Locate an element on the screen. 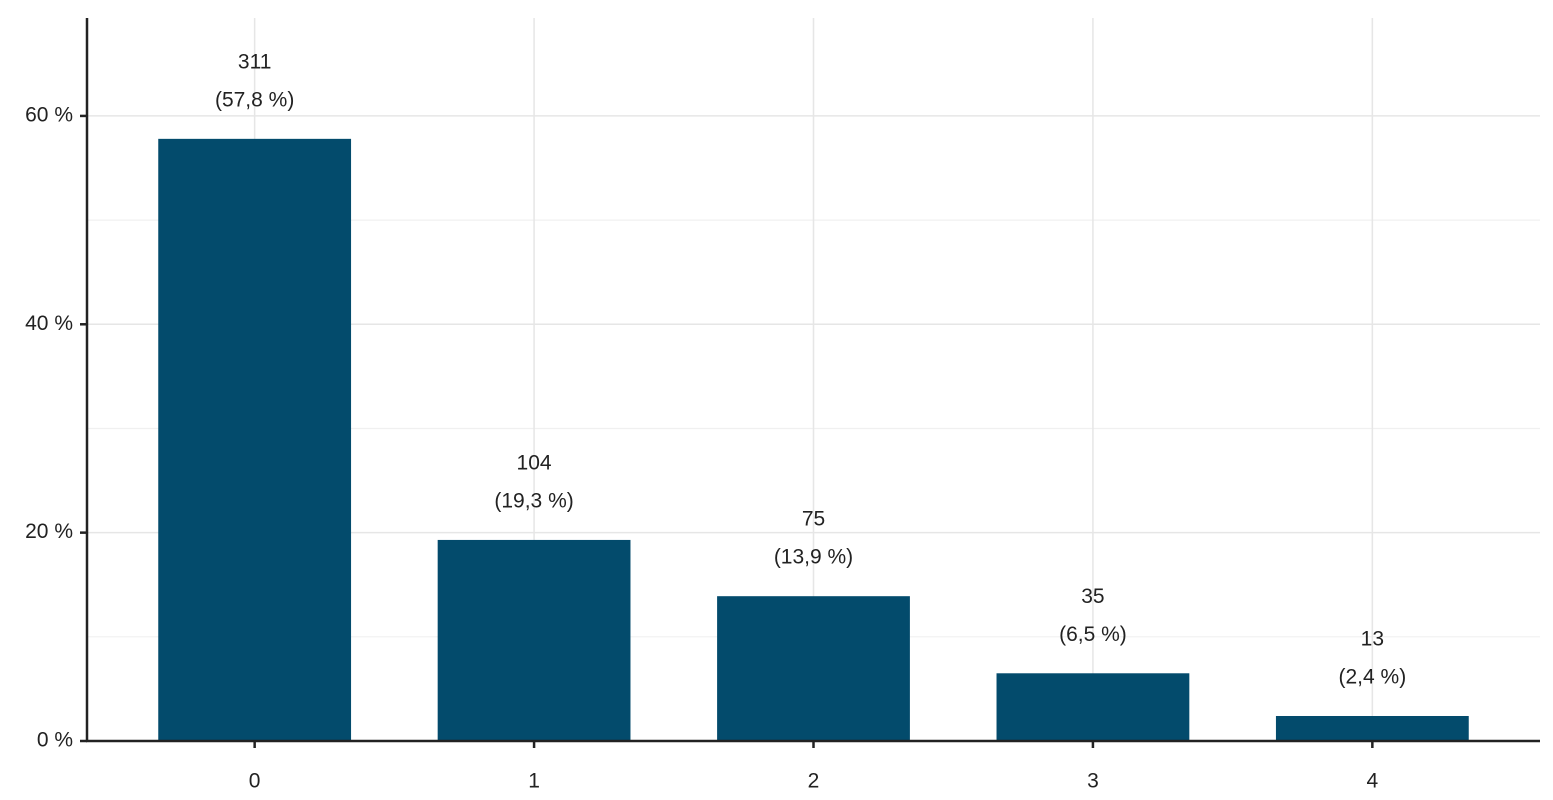  count-label: 311 is located at coordinates (254, 61).